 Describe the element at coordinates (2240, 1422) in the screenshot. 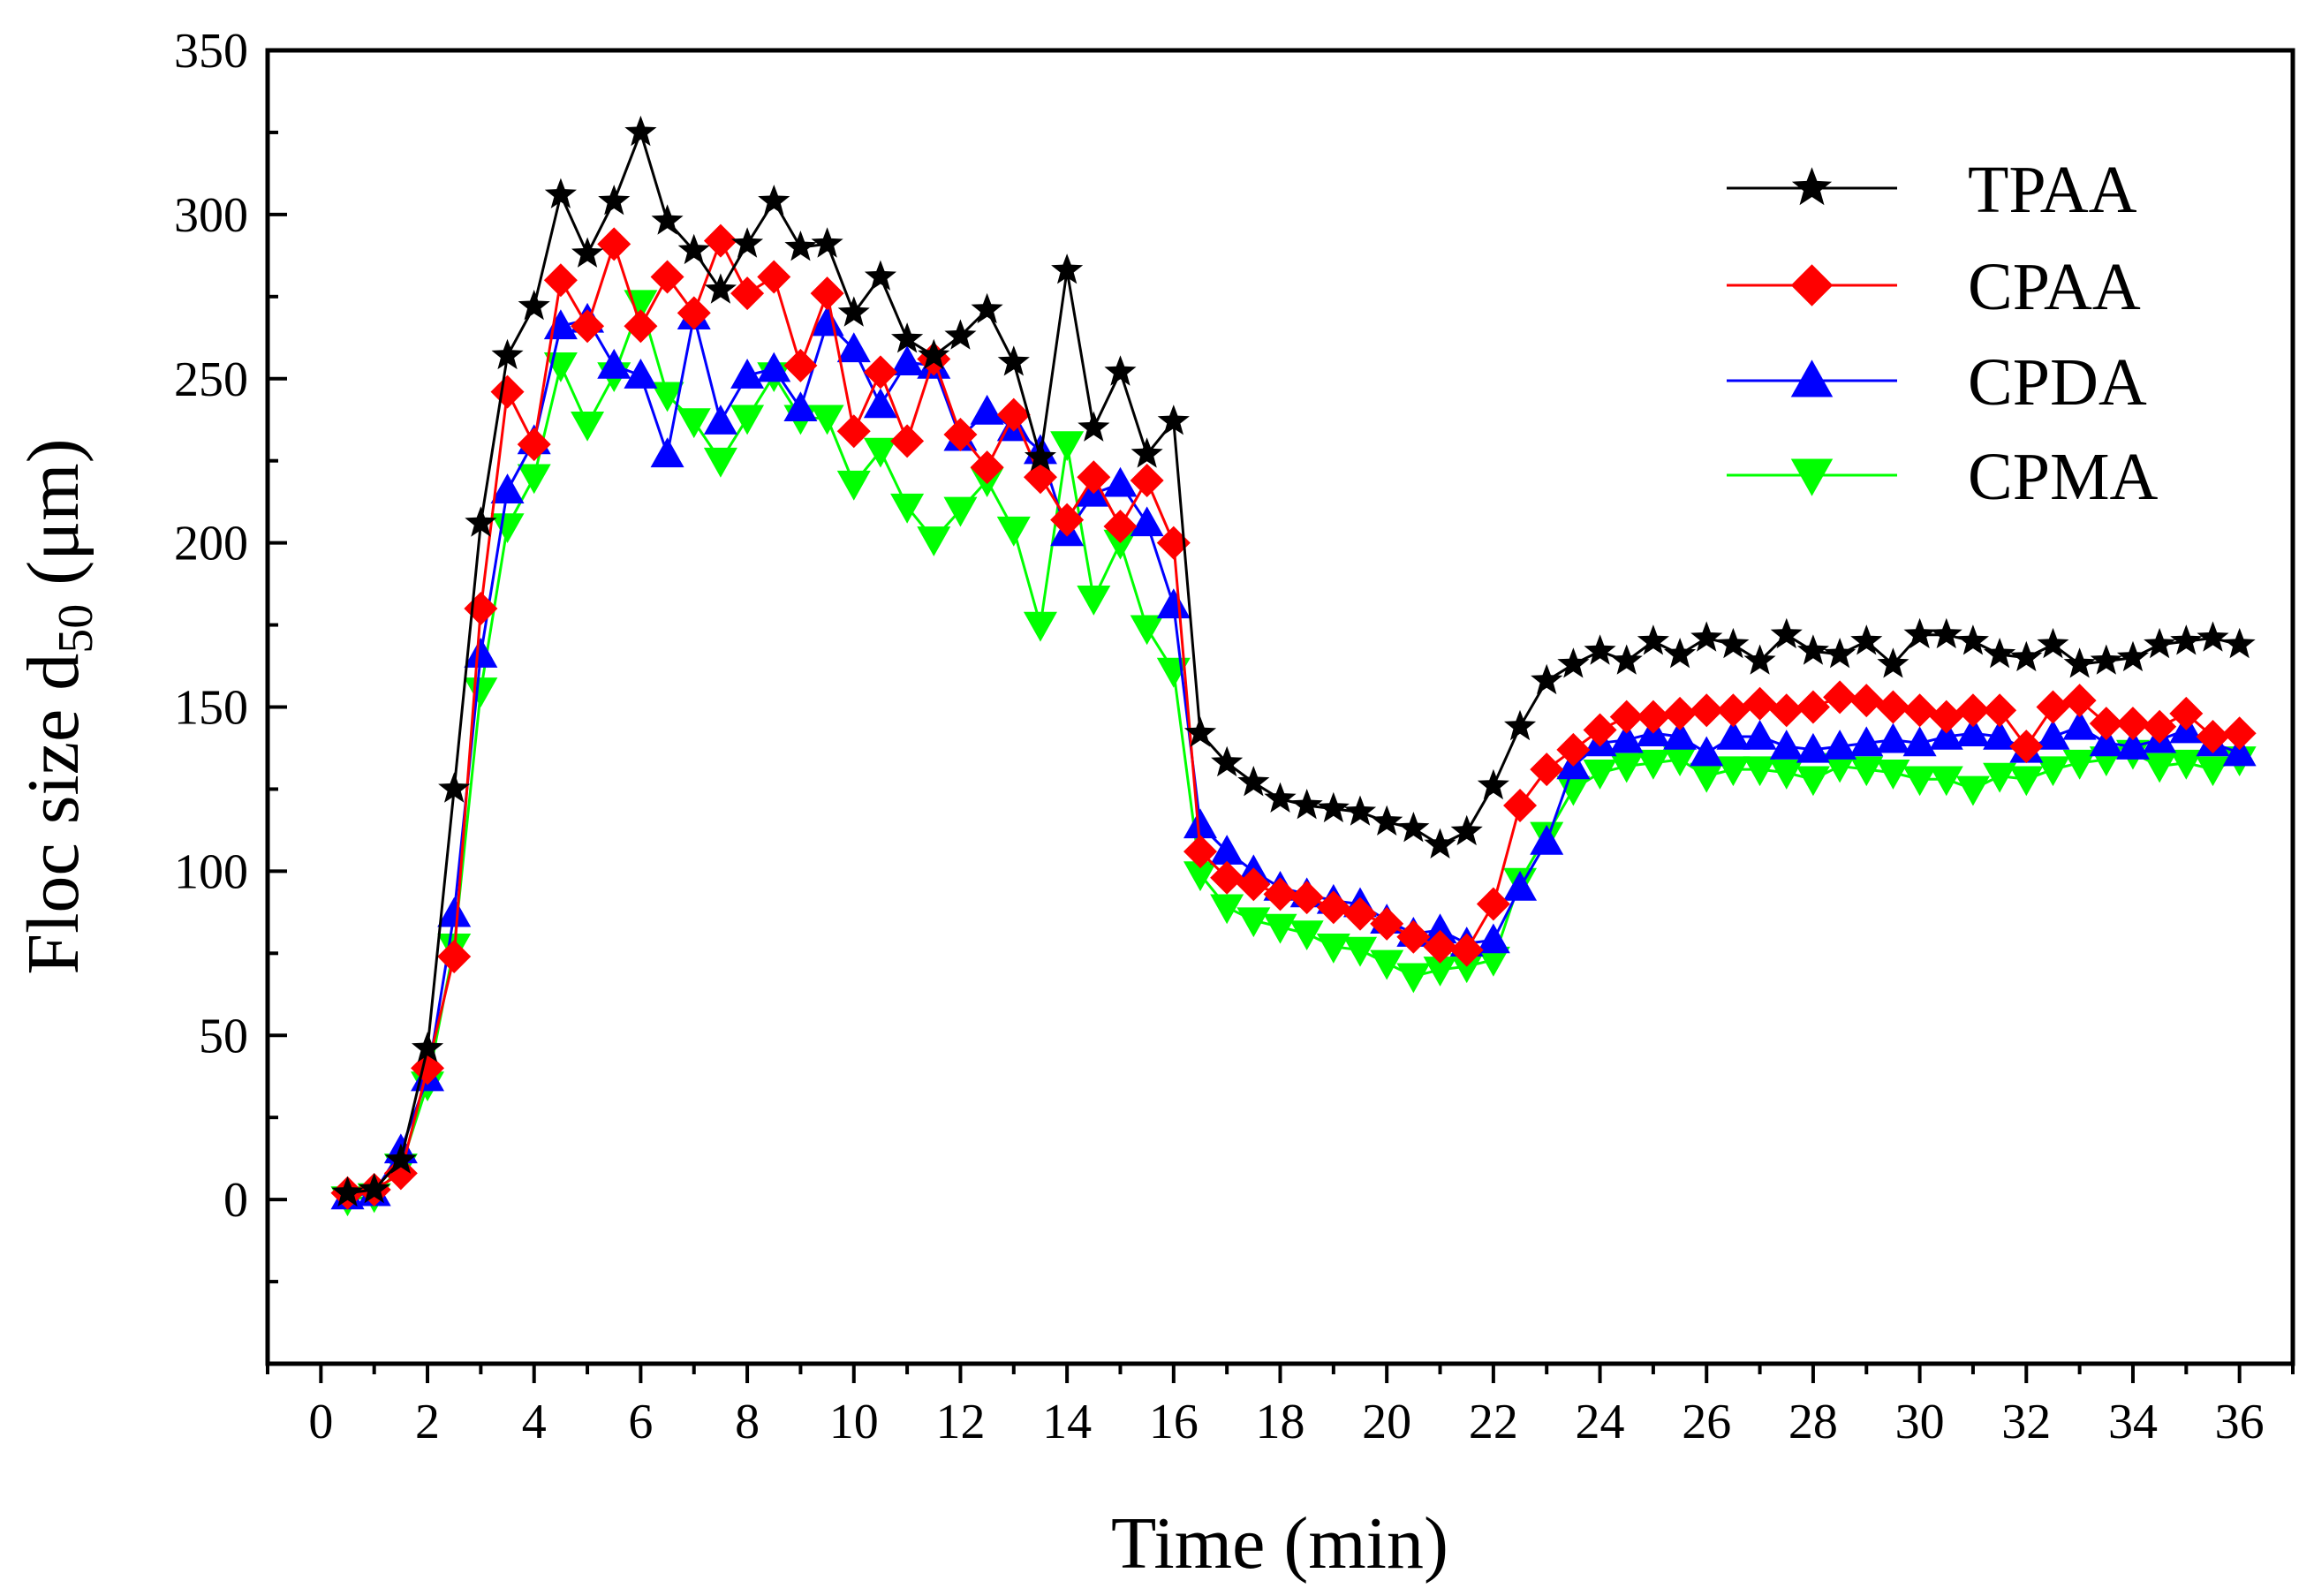

I see `x-tick-label: 36` at that location.